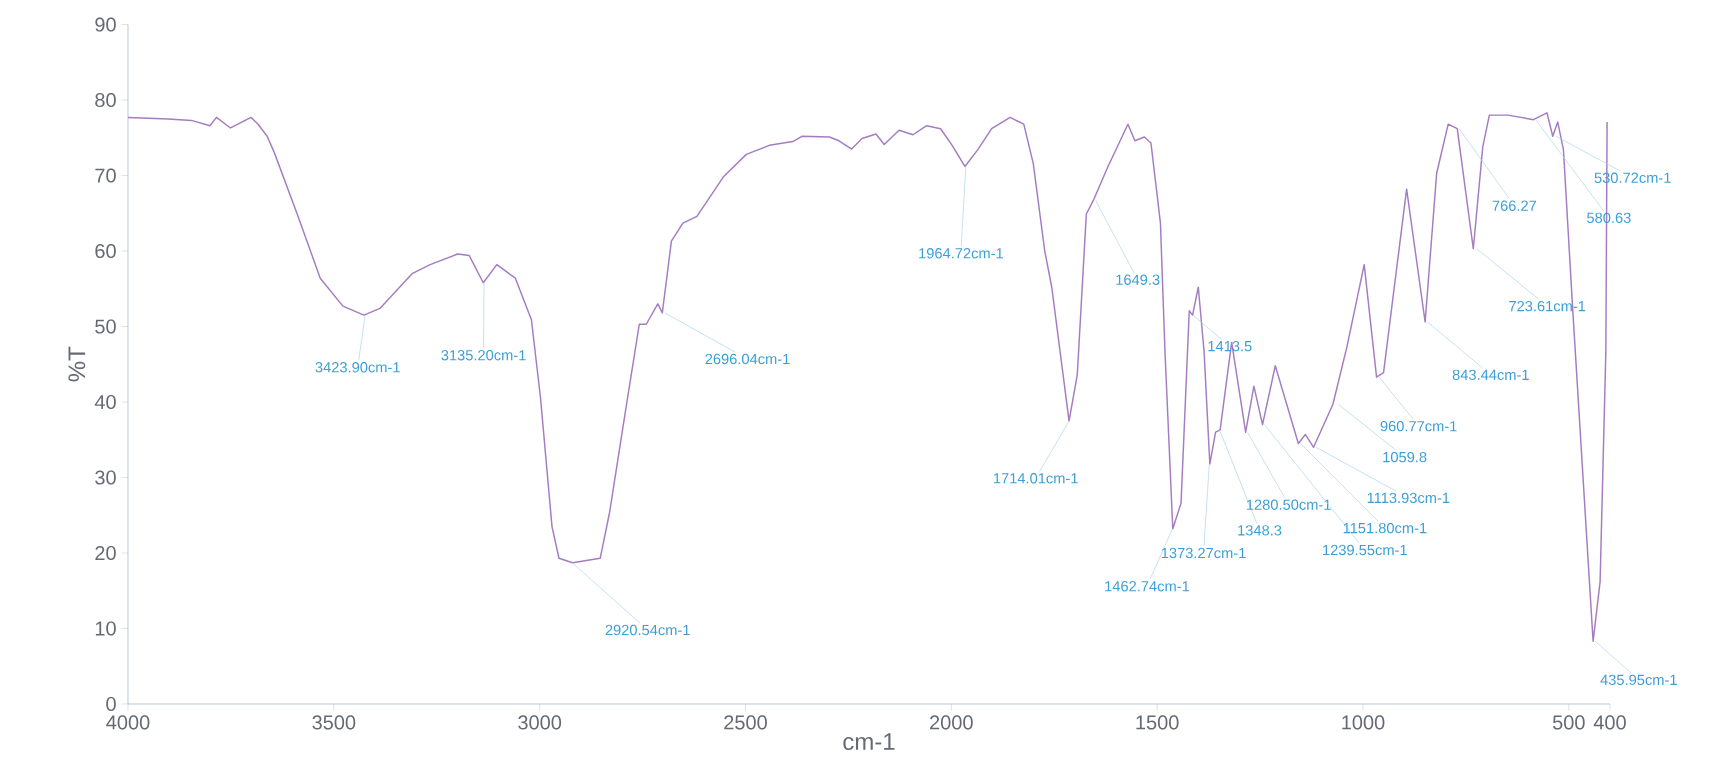  Describe the element at coordinates (105, 175) in the screenshot. I see `y-tick-label: 70` at that location.